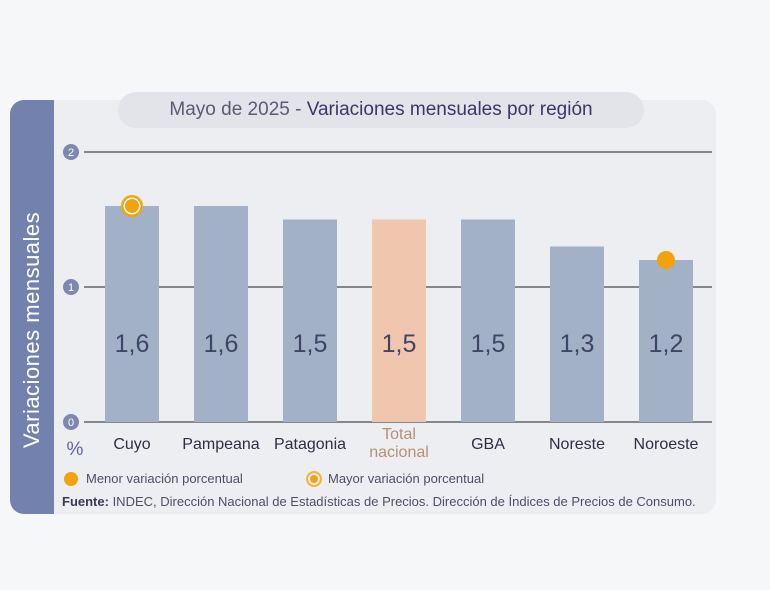  Describe the element at coordinates (310, 444) in the screenshot. I see `category-label: Patagonia` at that location.